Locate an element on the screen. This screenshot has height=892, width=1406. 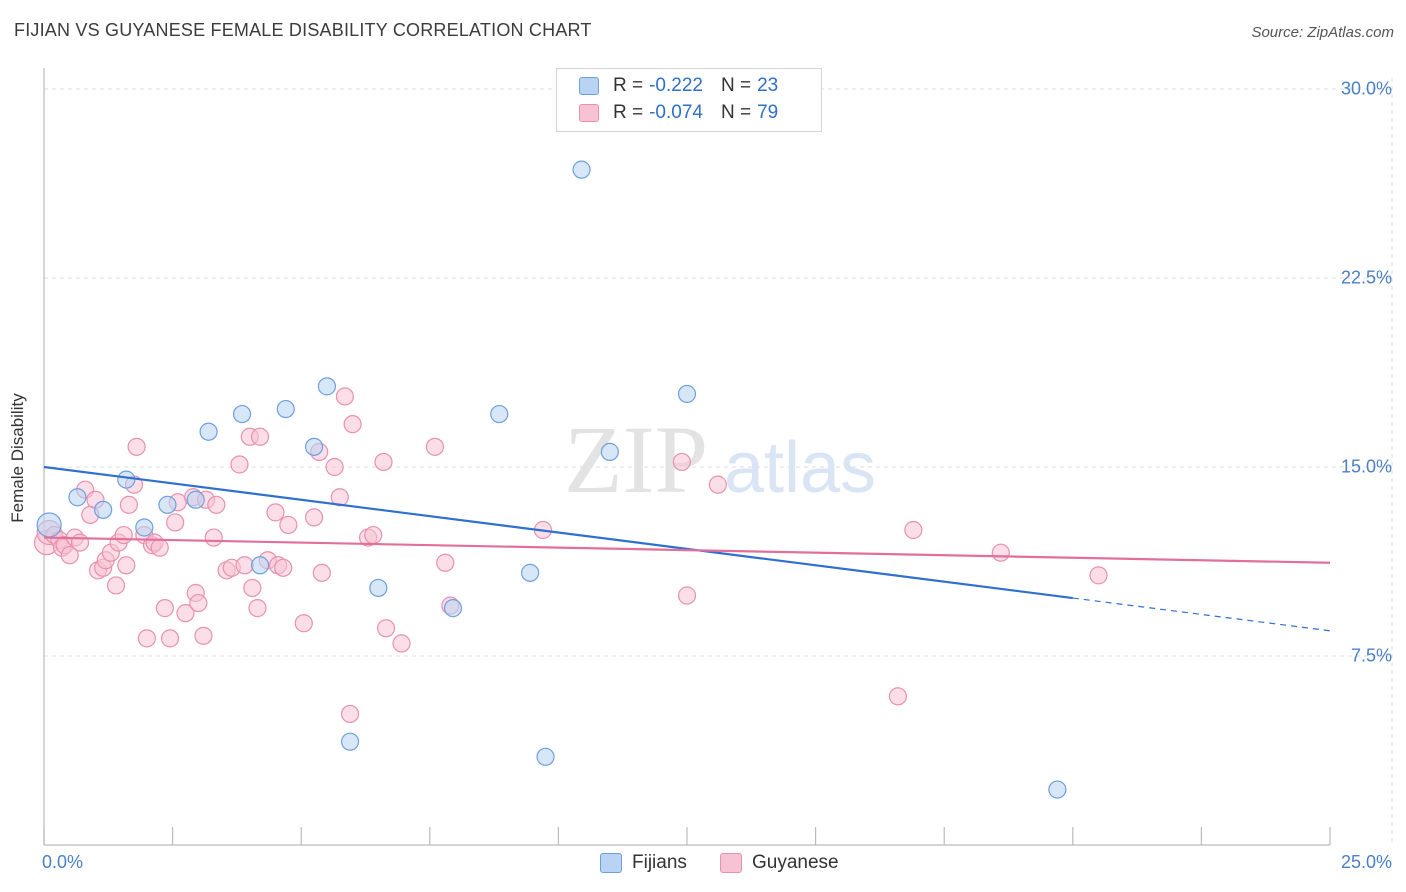
legend-item-fijians: Fijians is located at coordinates (643, 863).